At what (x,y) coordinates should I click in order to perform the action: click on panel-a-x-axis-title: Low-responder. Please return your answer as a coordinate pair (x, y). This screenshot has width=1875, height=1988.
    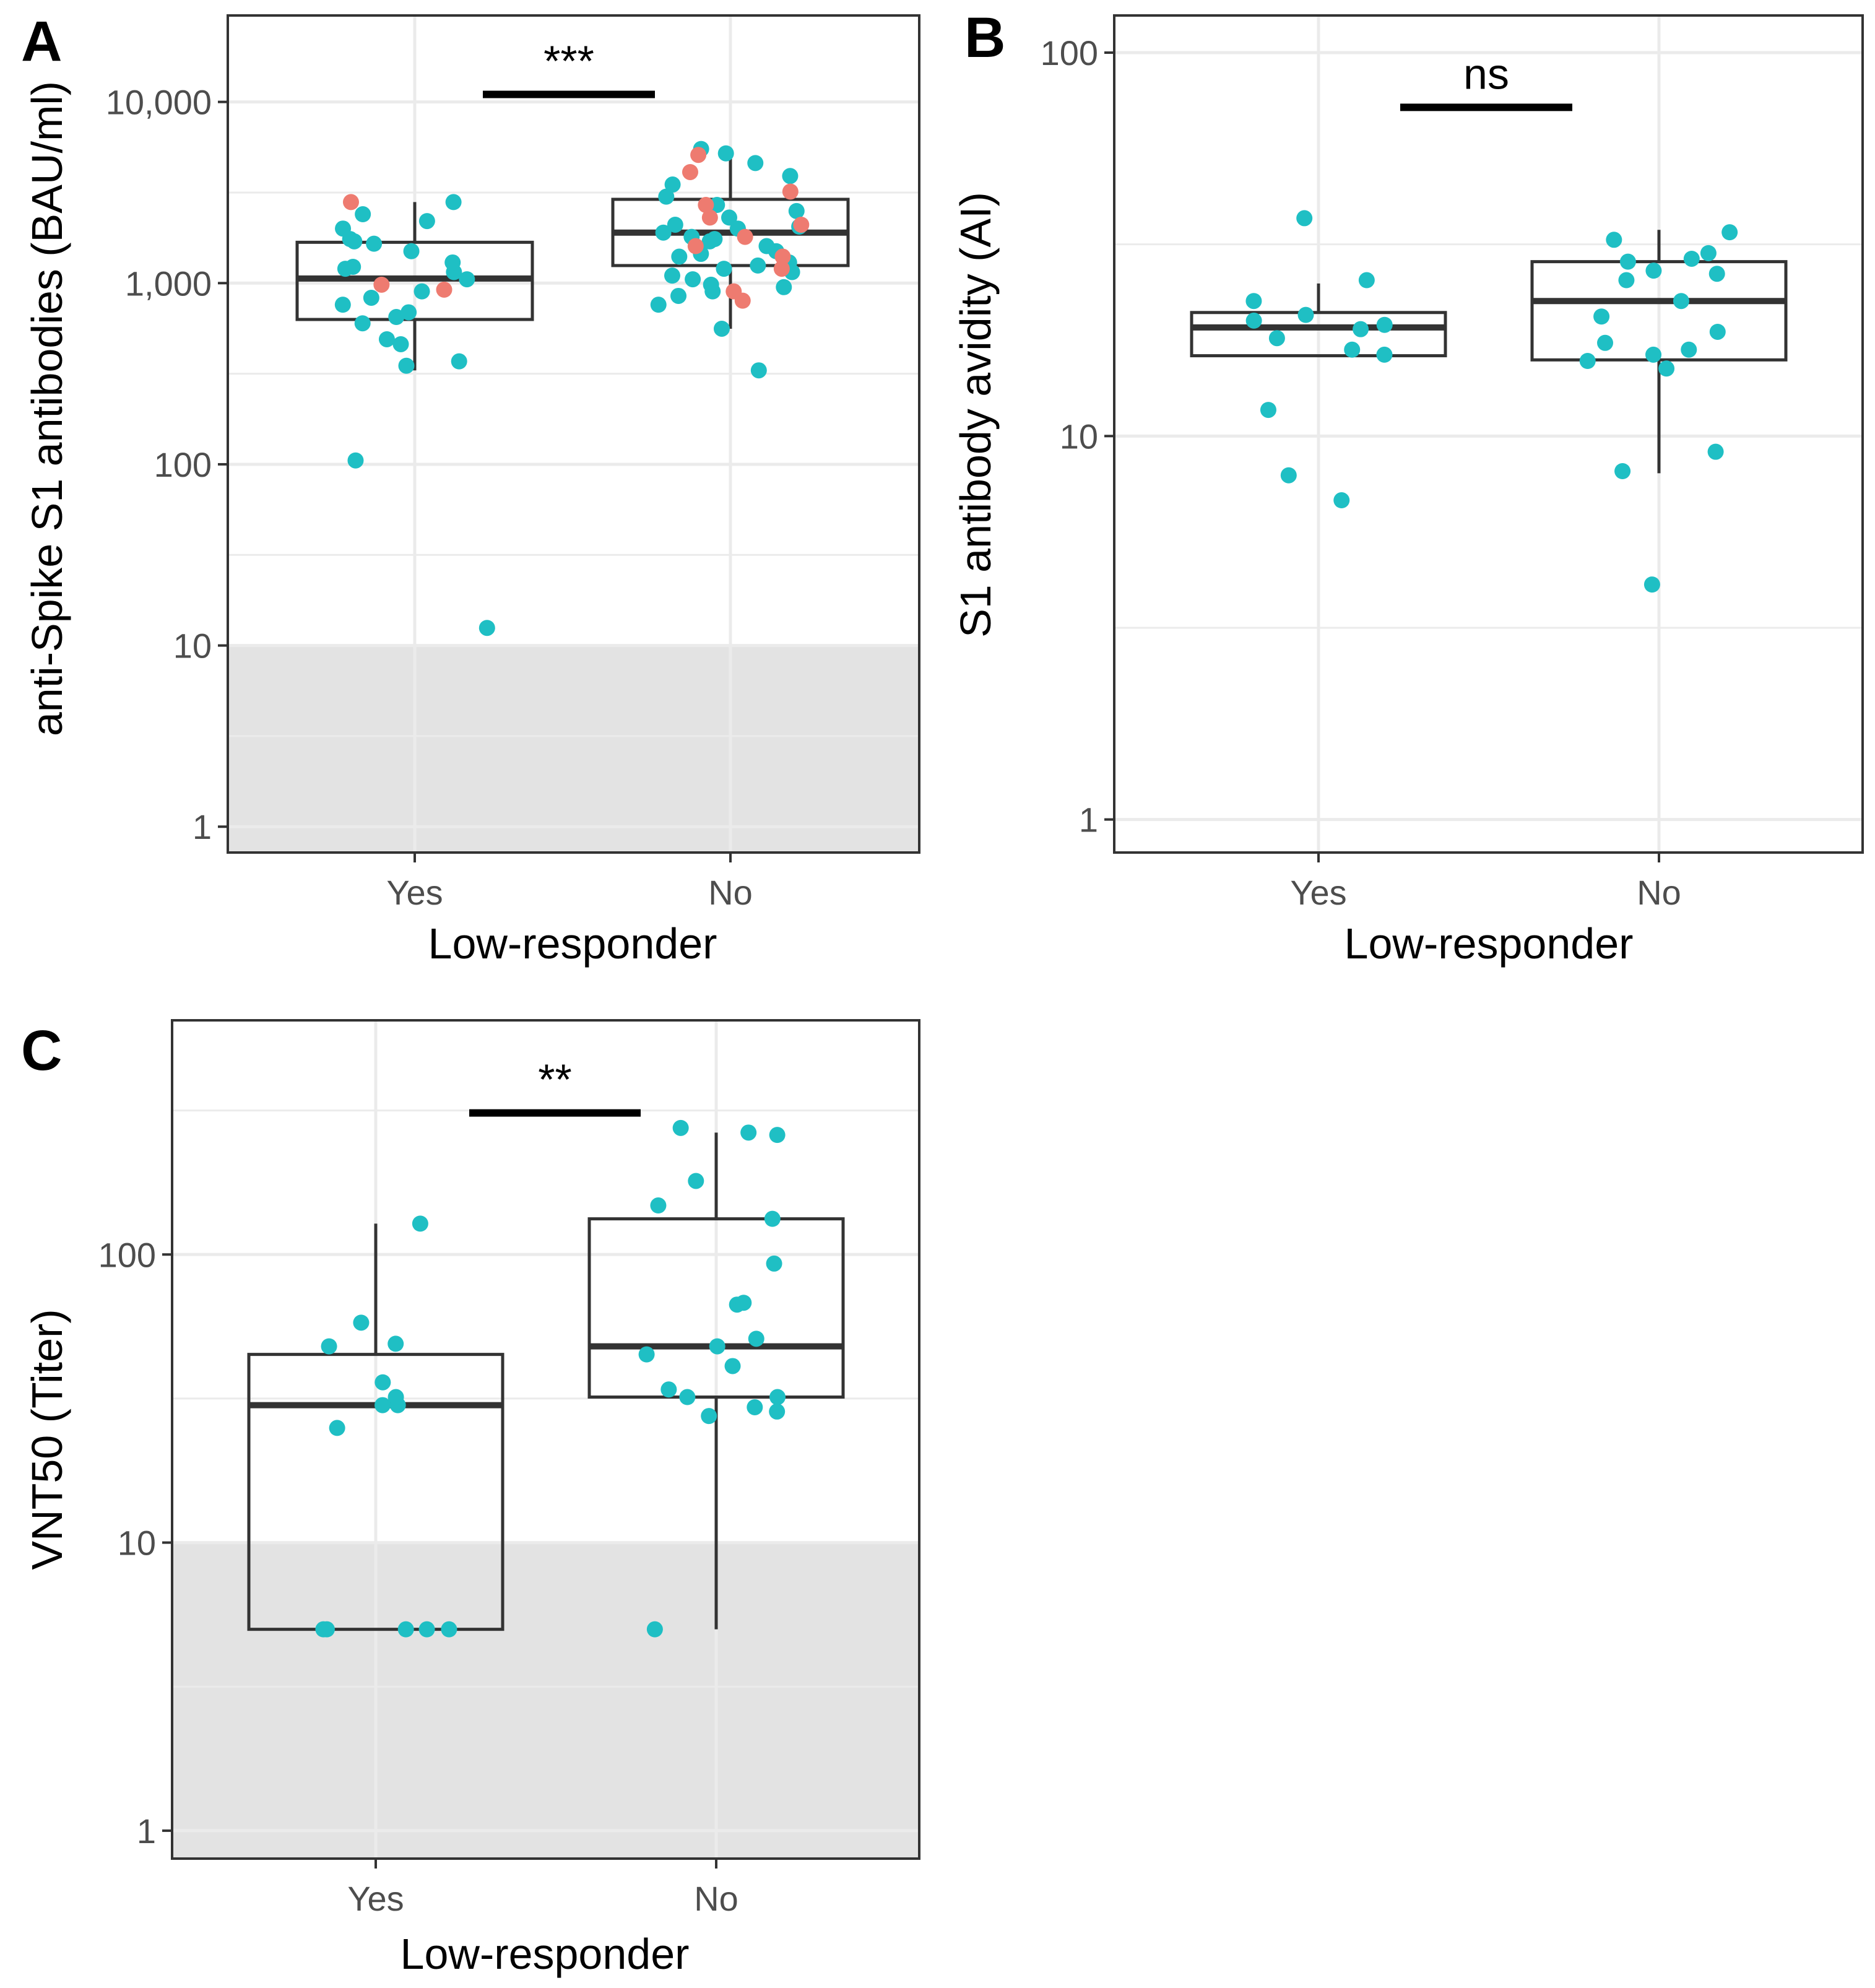
    Looking at the image, I should click on (572, 943).